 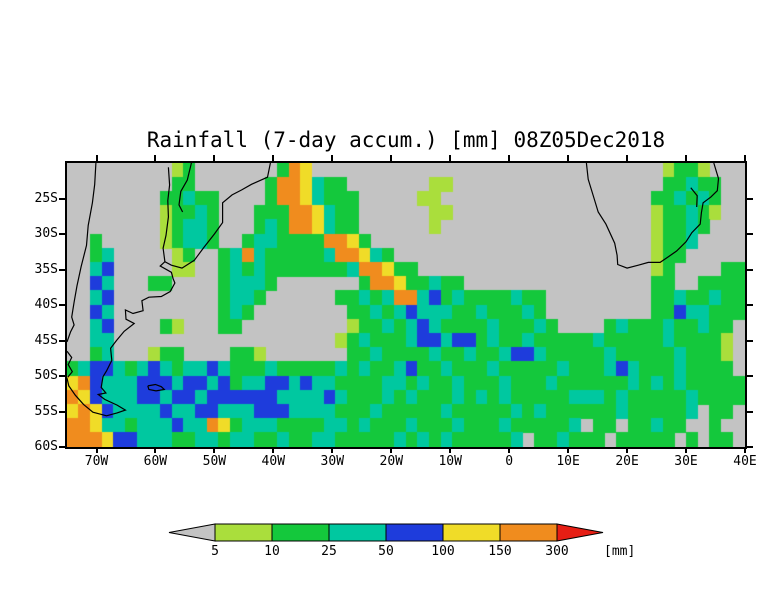 I want to click on x-axis-label: 70W, so click(x=96, y=461).